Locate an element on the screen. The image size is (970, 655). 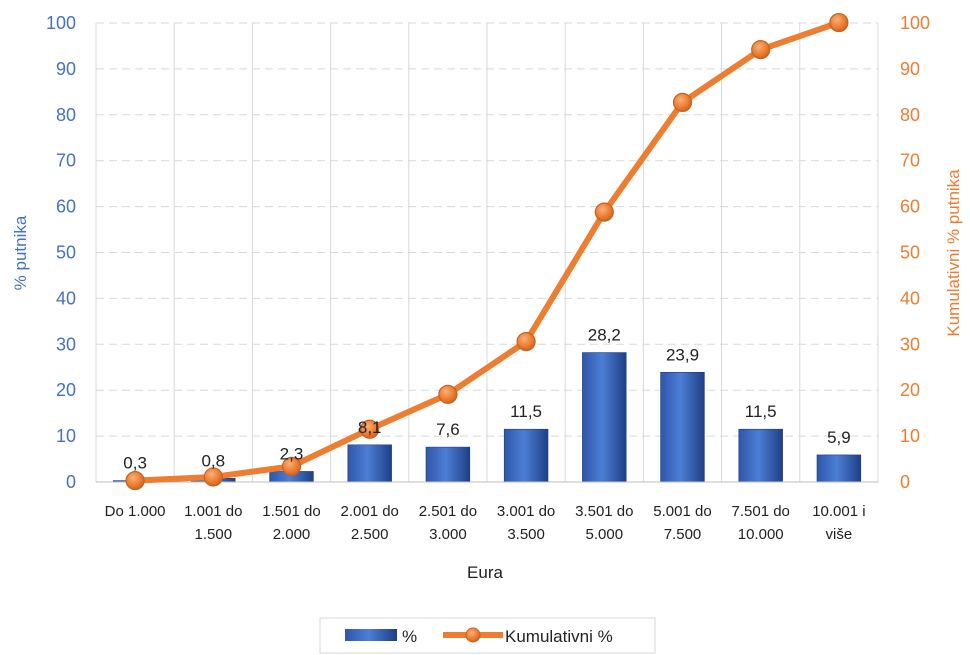
x-tick-label: 3.001 do 3.500 is located at coordinates (526, 523).